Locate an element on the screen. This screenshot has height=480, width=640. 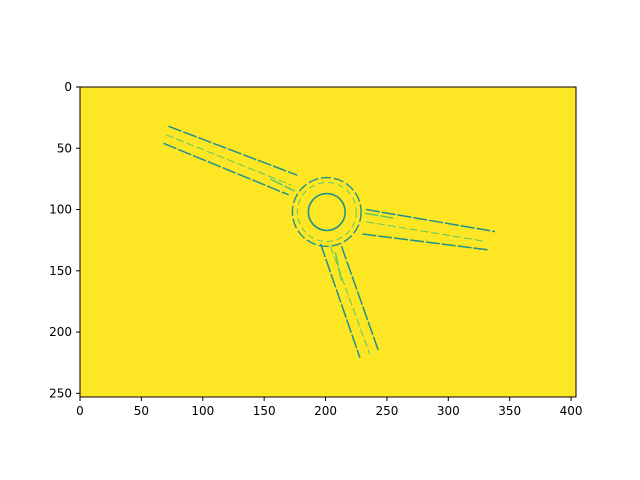
x-tick-label: 250 is located at coordinates (386, 411).